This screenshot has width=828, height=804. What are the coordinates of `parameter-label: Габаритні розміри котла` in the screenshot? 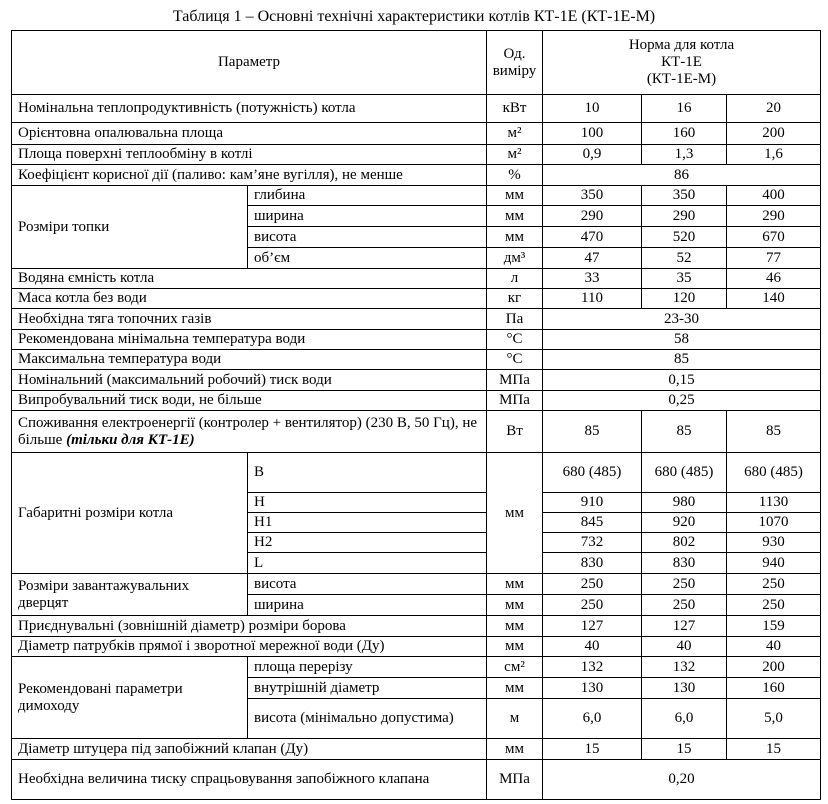 It's located at (129, 513).